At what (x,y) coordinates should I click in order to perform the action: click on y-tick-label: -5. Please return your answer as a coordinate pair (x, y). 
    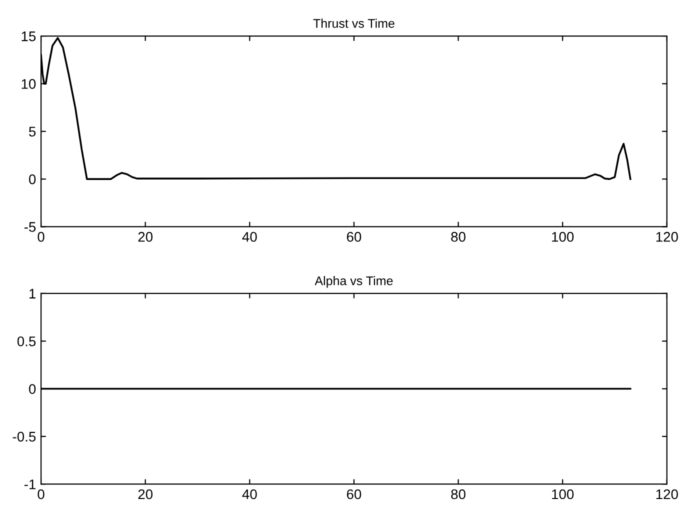
    Looking at the image, I should click on (30, 227).